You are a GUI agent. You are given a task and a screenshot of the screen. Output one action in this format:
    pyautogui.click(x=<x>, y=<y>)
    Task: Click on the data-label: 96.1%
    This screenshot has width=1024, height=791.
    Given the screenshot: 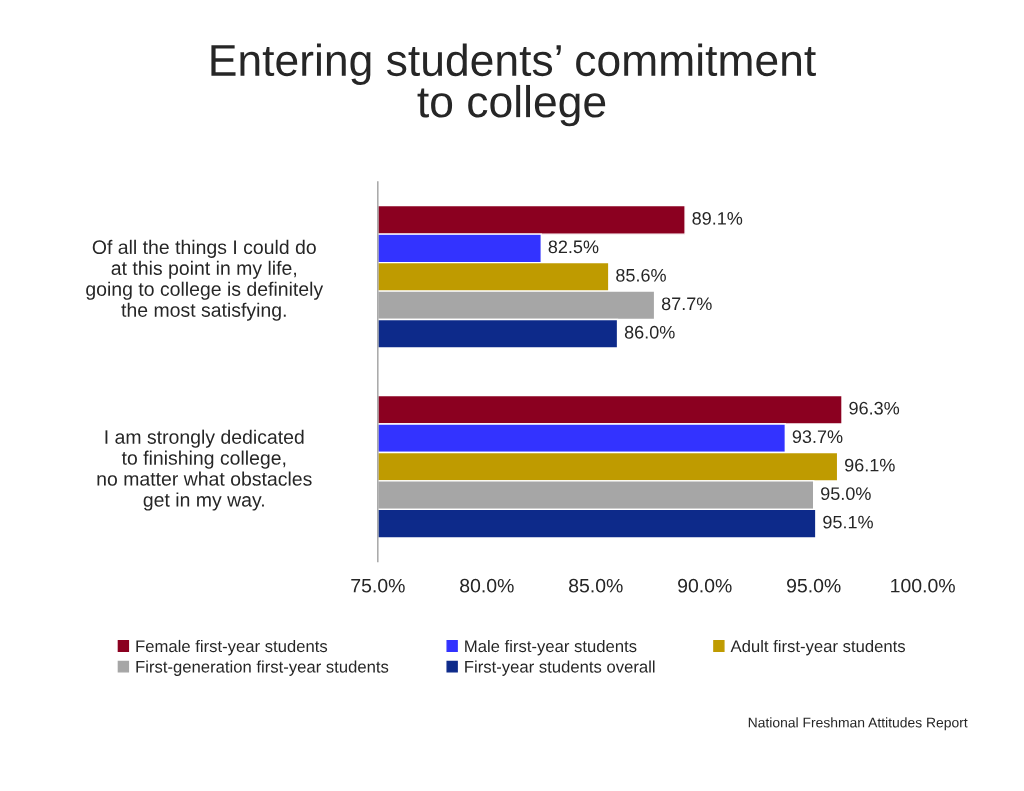 What is the action you would take?
    pyautogui.click(x=870, y=465)
    